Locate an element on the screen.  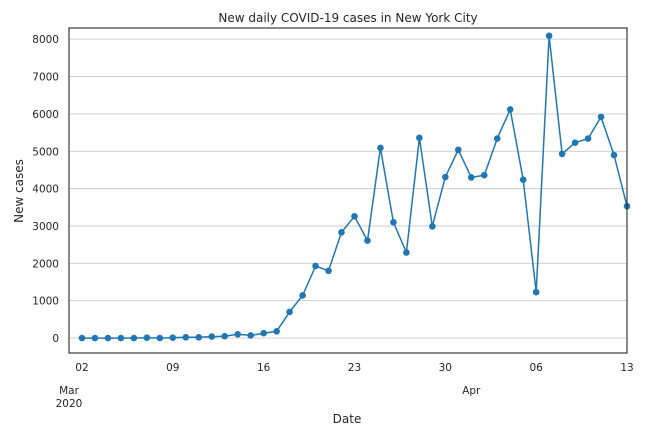
x-month-label: Apr is located at coordinates (471, 391).